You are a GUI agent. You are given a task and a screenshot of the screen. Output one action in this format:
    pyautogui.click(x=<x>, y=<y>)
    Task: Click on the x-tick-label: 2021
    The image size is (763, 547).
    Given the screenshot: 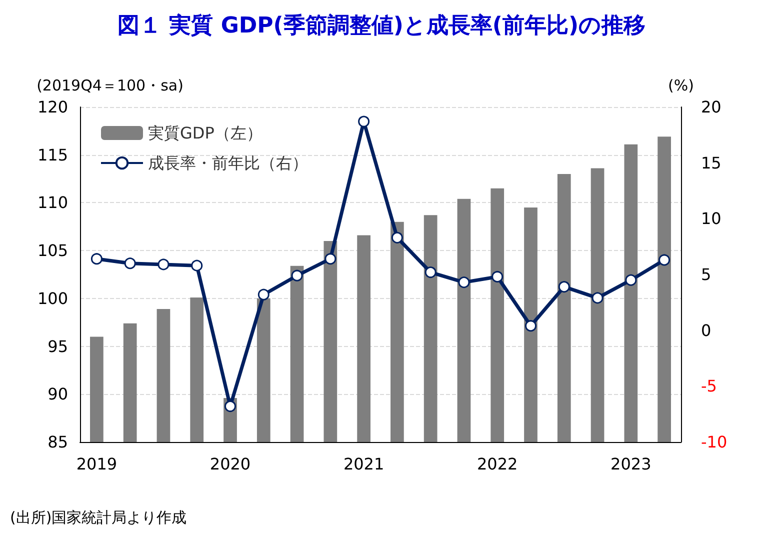 What is the action you would take?
    pyautogui.click(x=363, y=464)
    